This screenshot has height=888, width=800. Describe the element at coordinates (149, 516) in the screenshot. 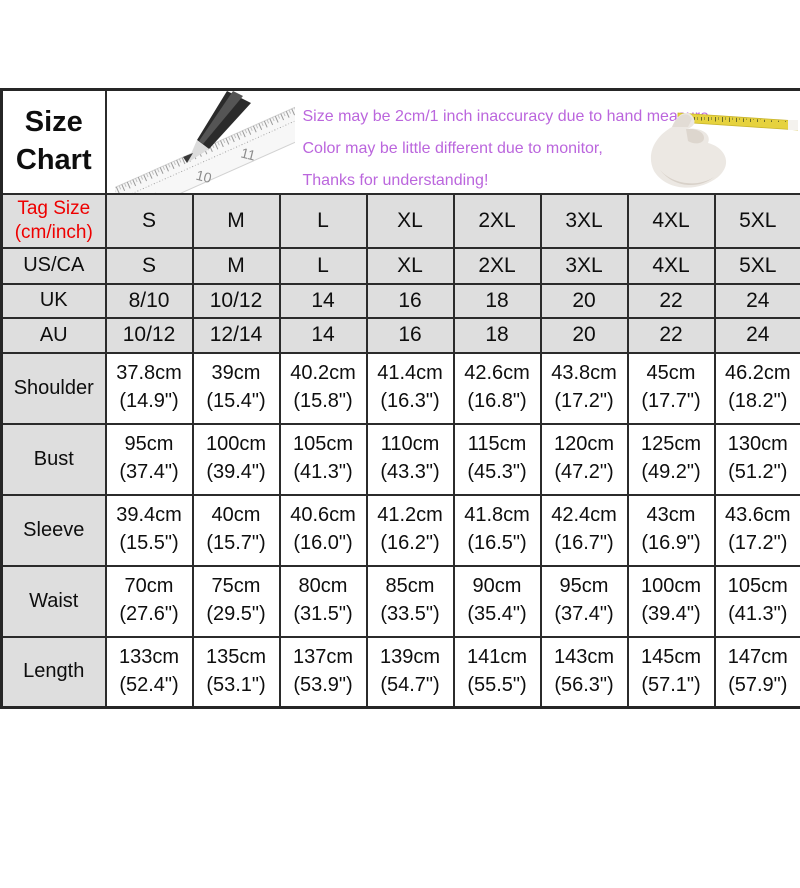

I see `measure-cm: 39.4cm` at that location.